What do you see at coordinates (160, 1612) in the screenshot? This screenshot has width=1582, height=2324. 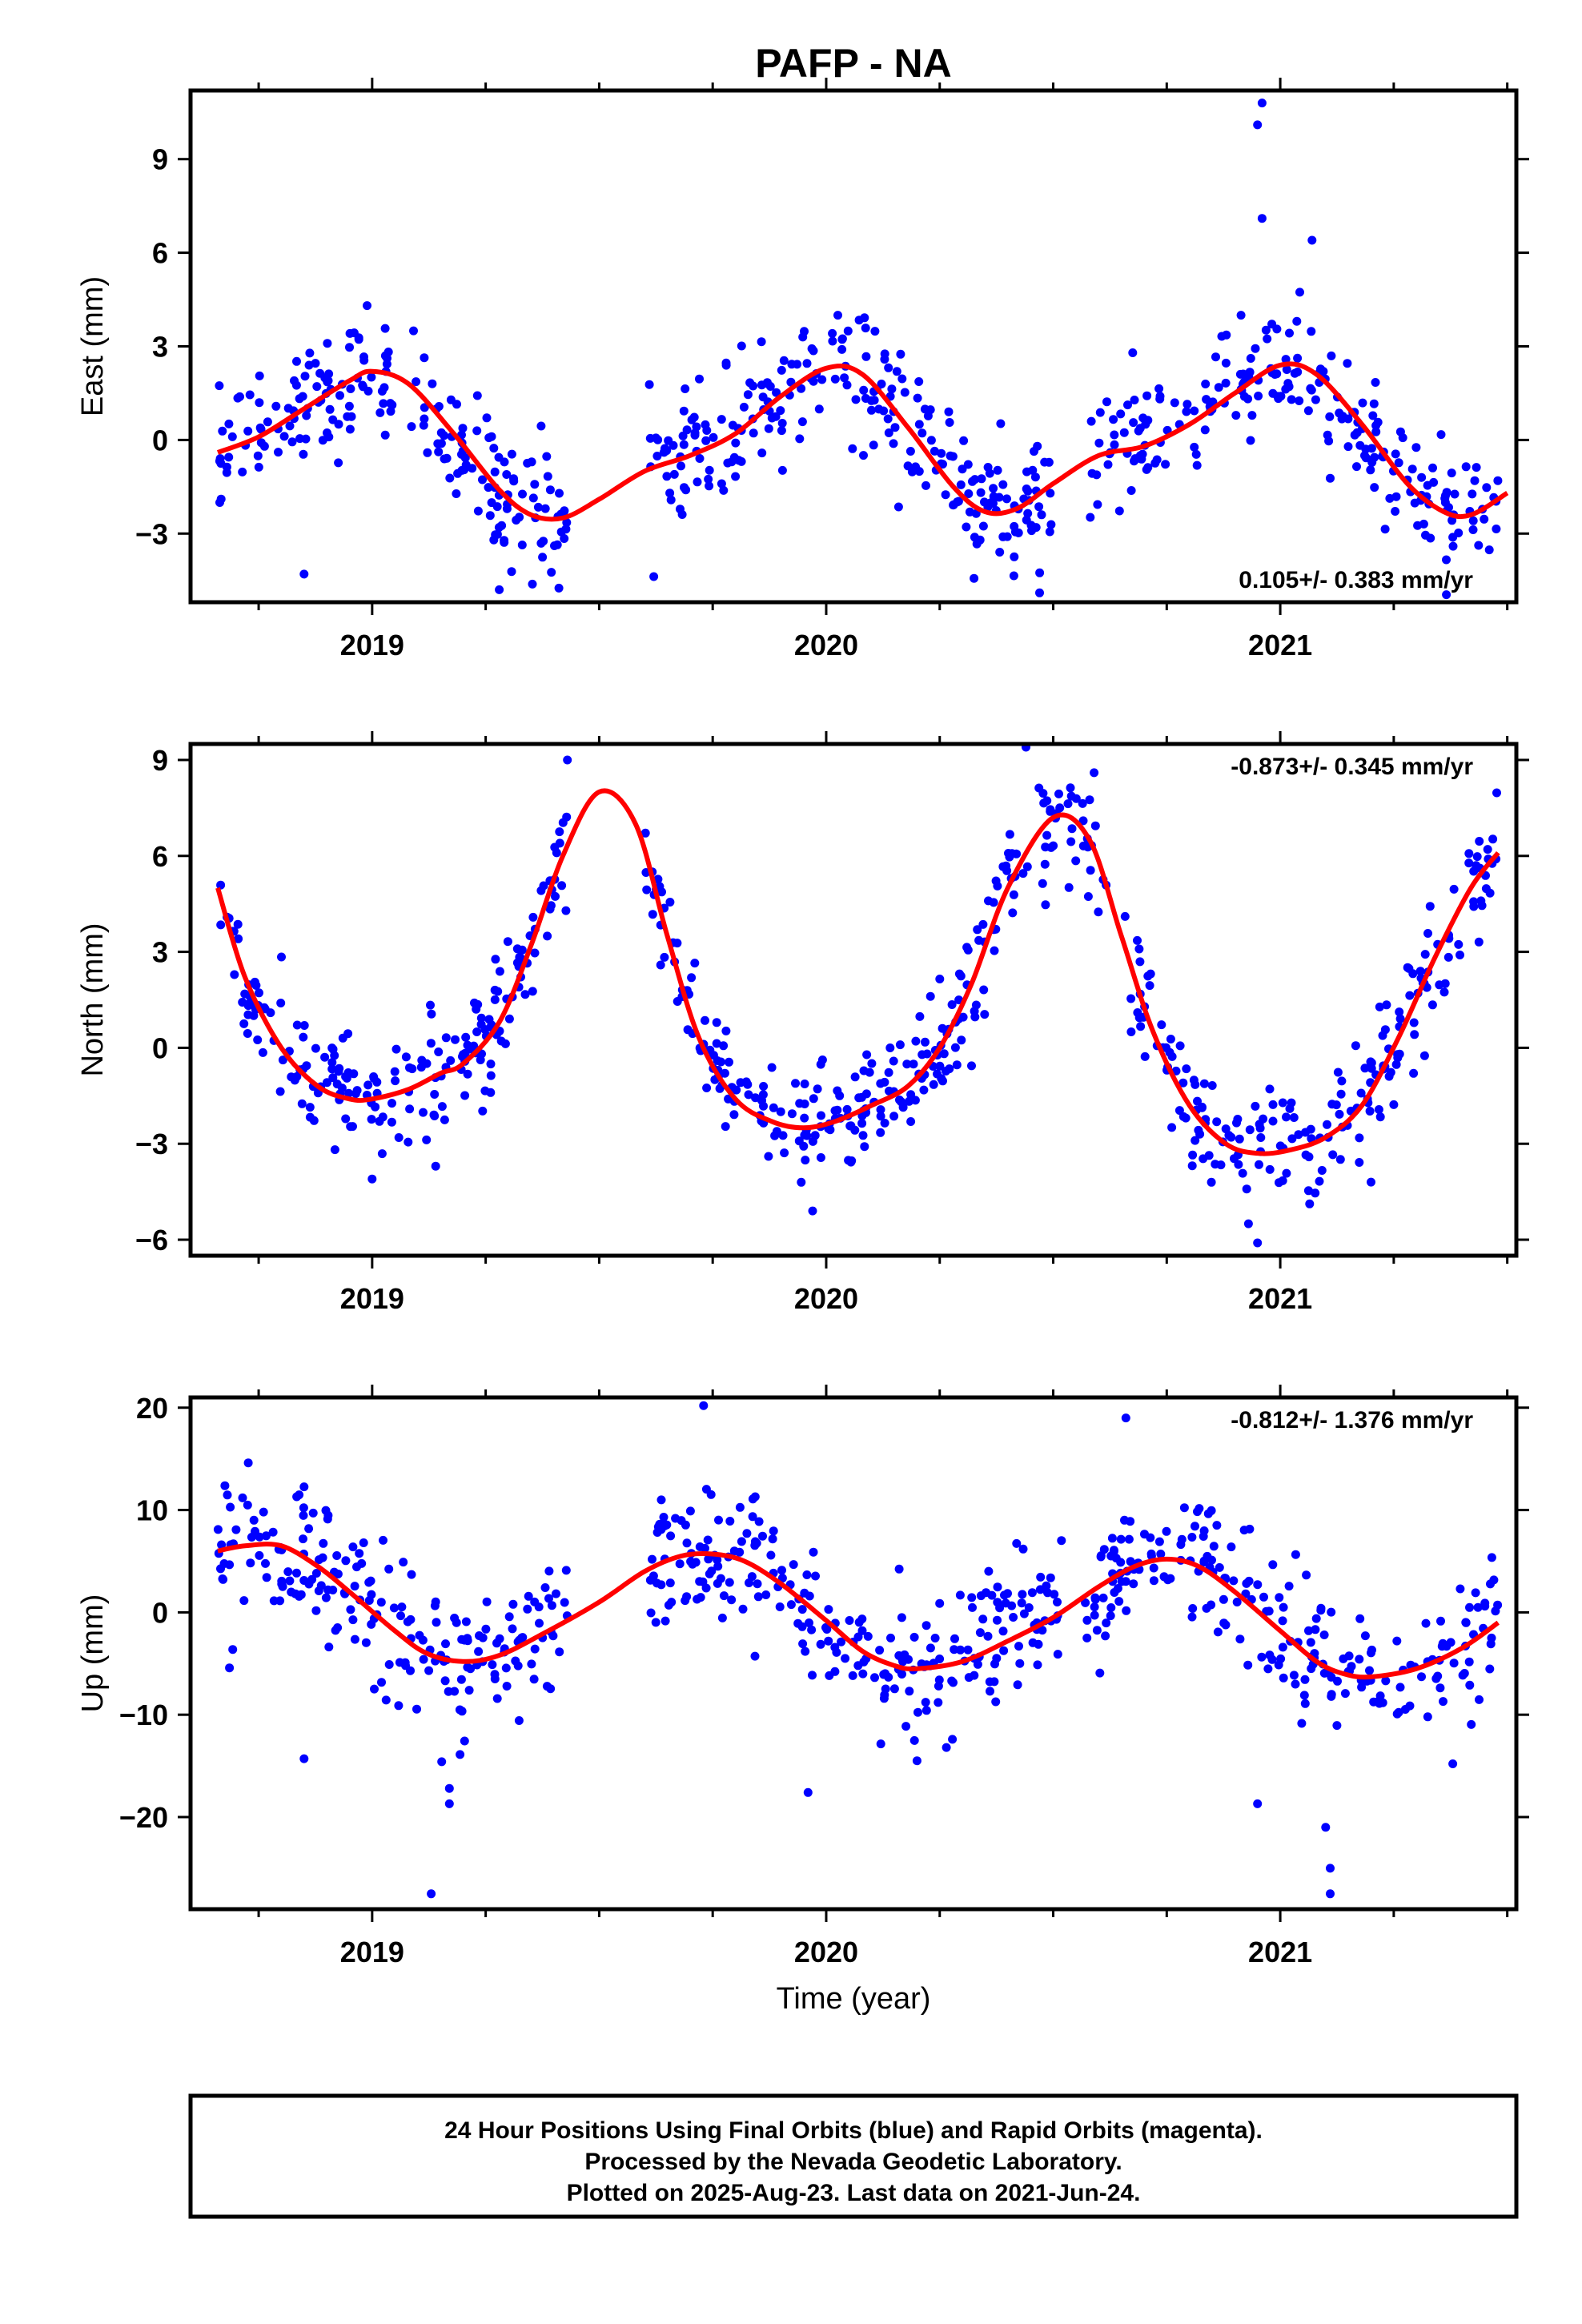 I see `y-tick-label: 0` at bounding box center [160, 1612].